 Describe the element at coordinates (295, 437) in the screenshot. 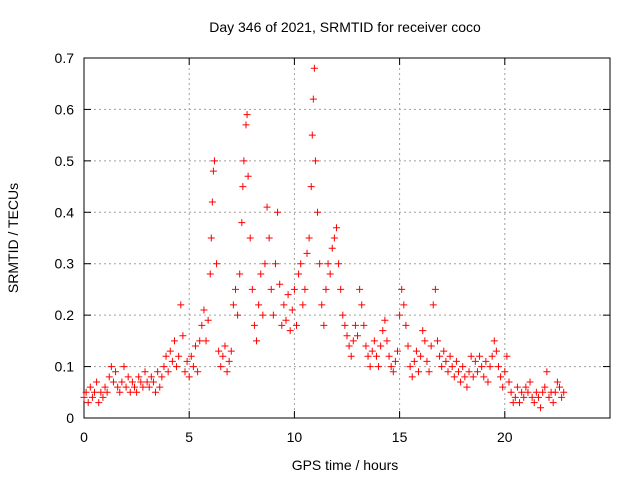

I see `x-tick-label: 10` at that location.